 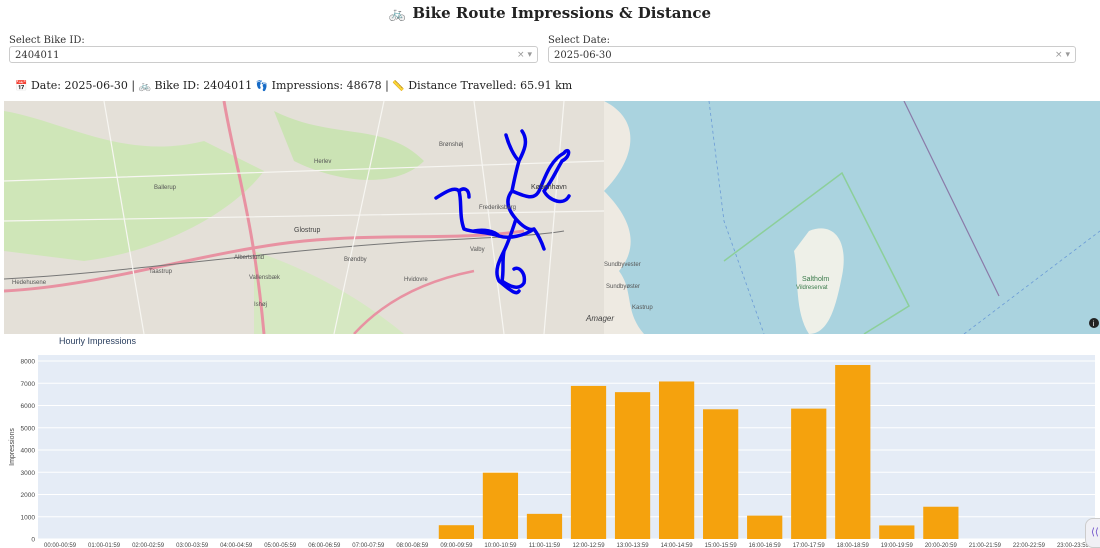 What do you see at coordinates (812, 288) in the screenshot?
I see `map-label-saltholm-sub: Vildreservat` at bounding box center [812, 288].